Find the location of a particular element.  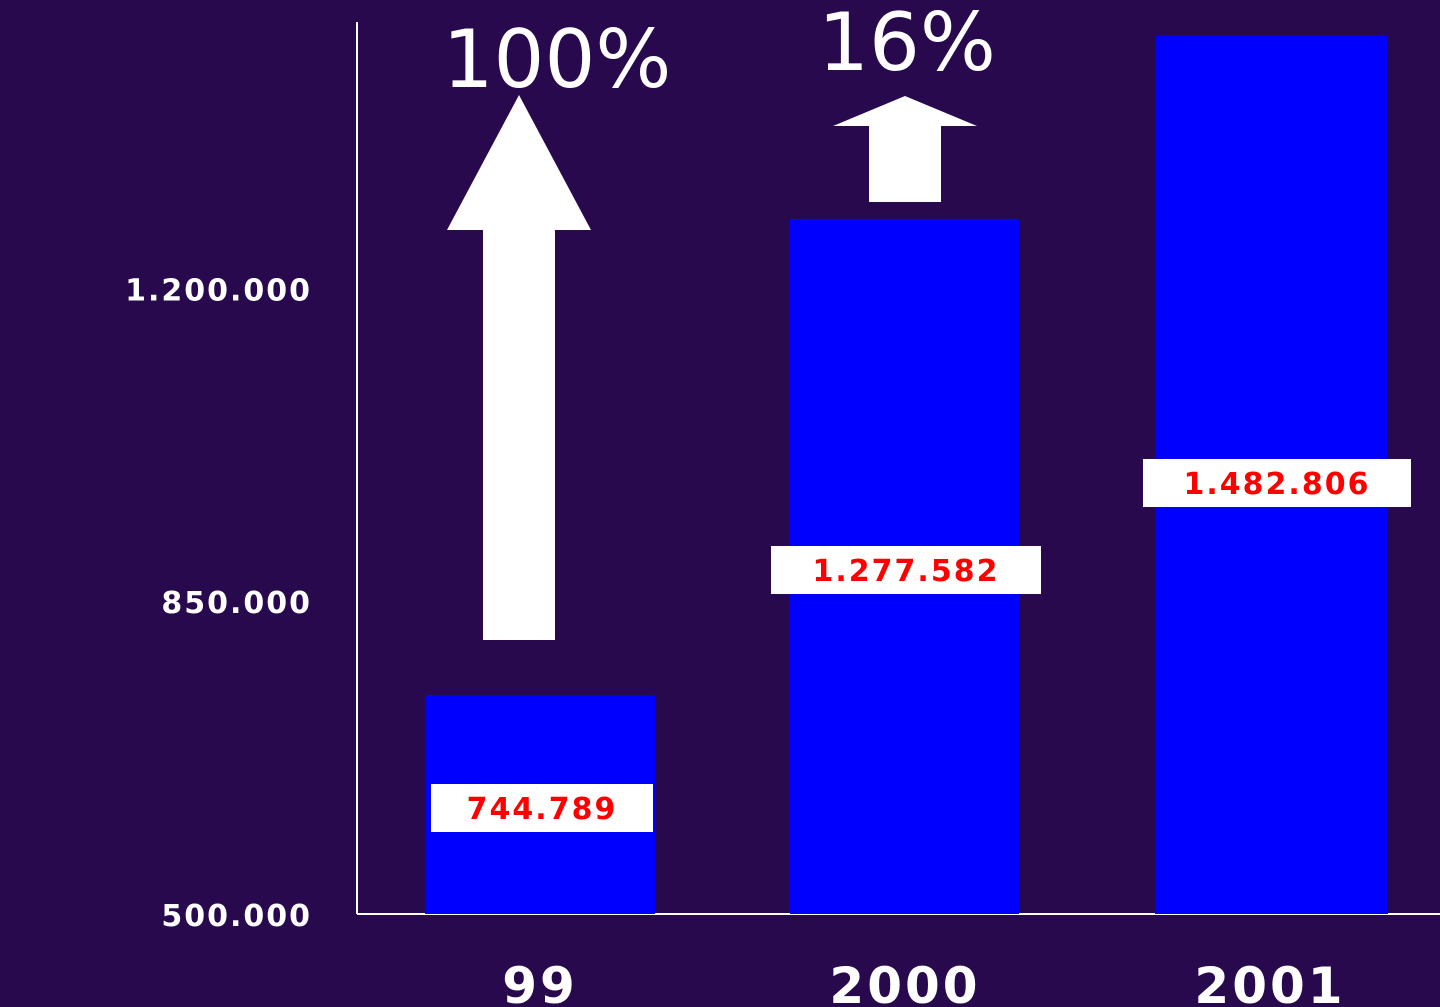

data-label: 744.789 is located at coordinates (542, 809).